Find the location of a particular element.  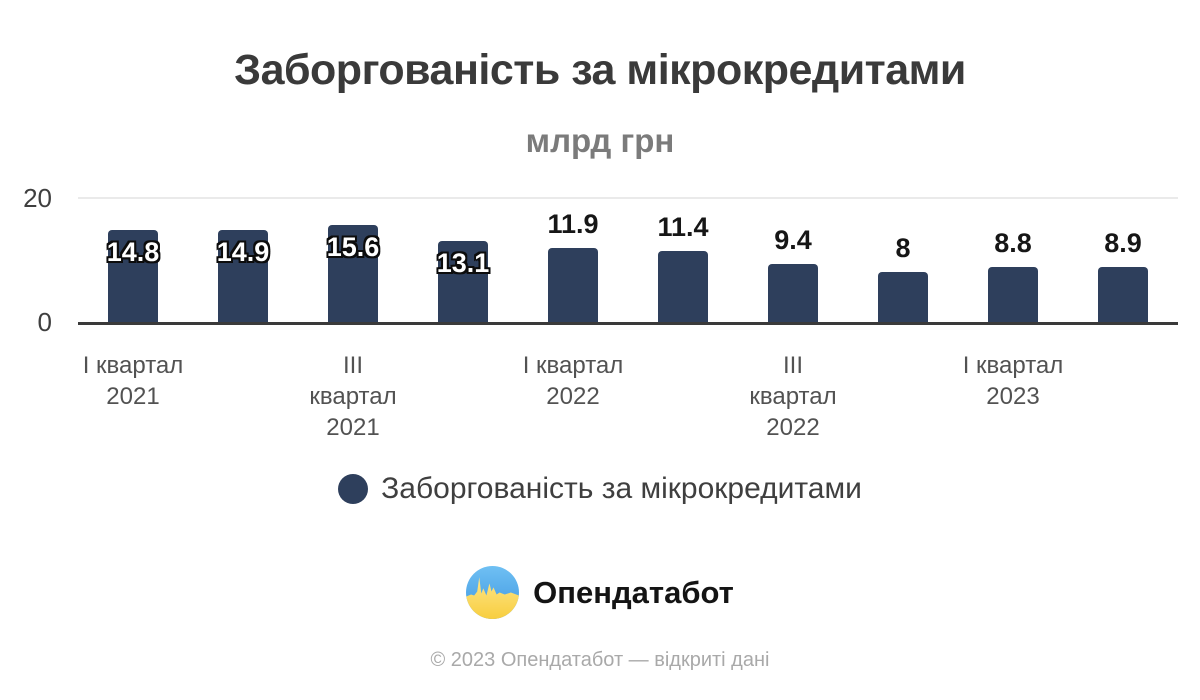

bar-band-9: 8.8 is located at coordinates (1013, 260).